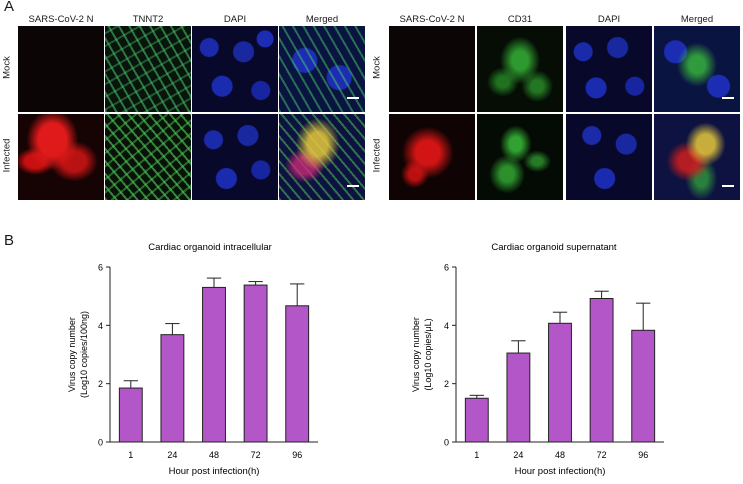 The image size is (743, 484). What do you see at coordinates (322, 157) in the screenshot?
I see `micrograph-infected-merged` at bounding box center [322, 157].